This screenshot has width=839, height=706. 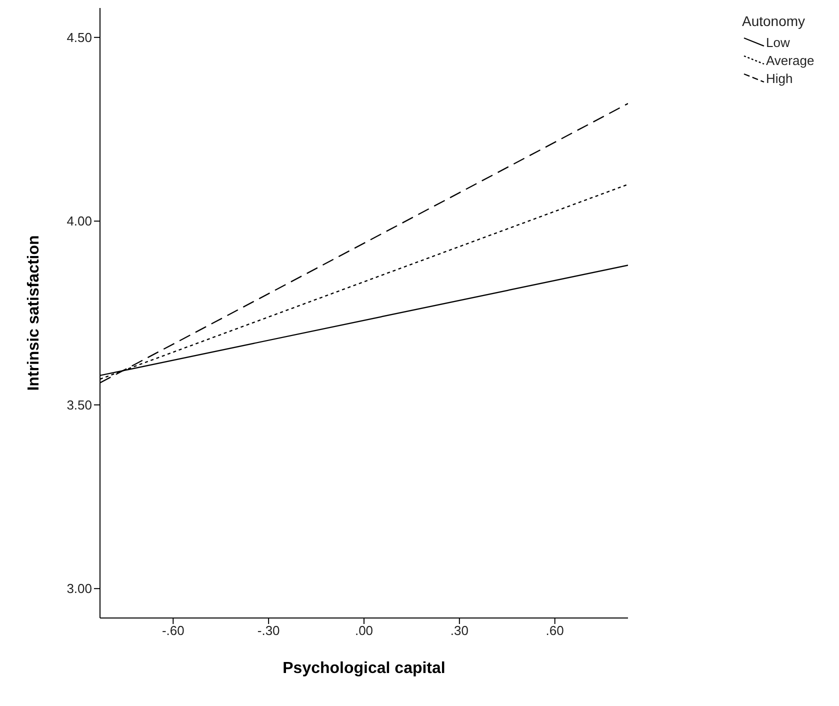 What do you see at coordinates (790, 60) in the screenshot?
I see `legend-label: Average` at bounding box center [790, 60].